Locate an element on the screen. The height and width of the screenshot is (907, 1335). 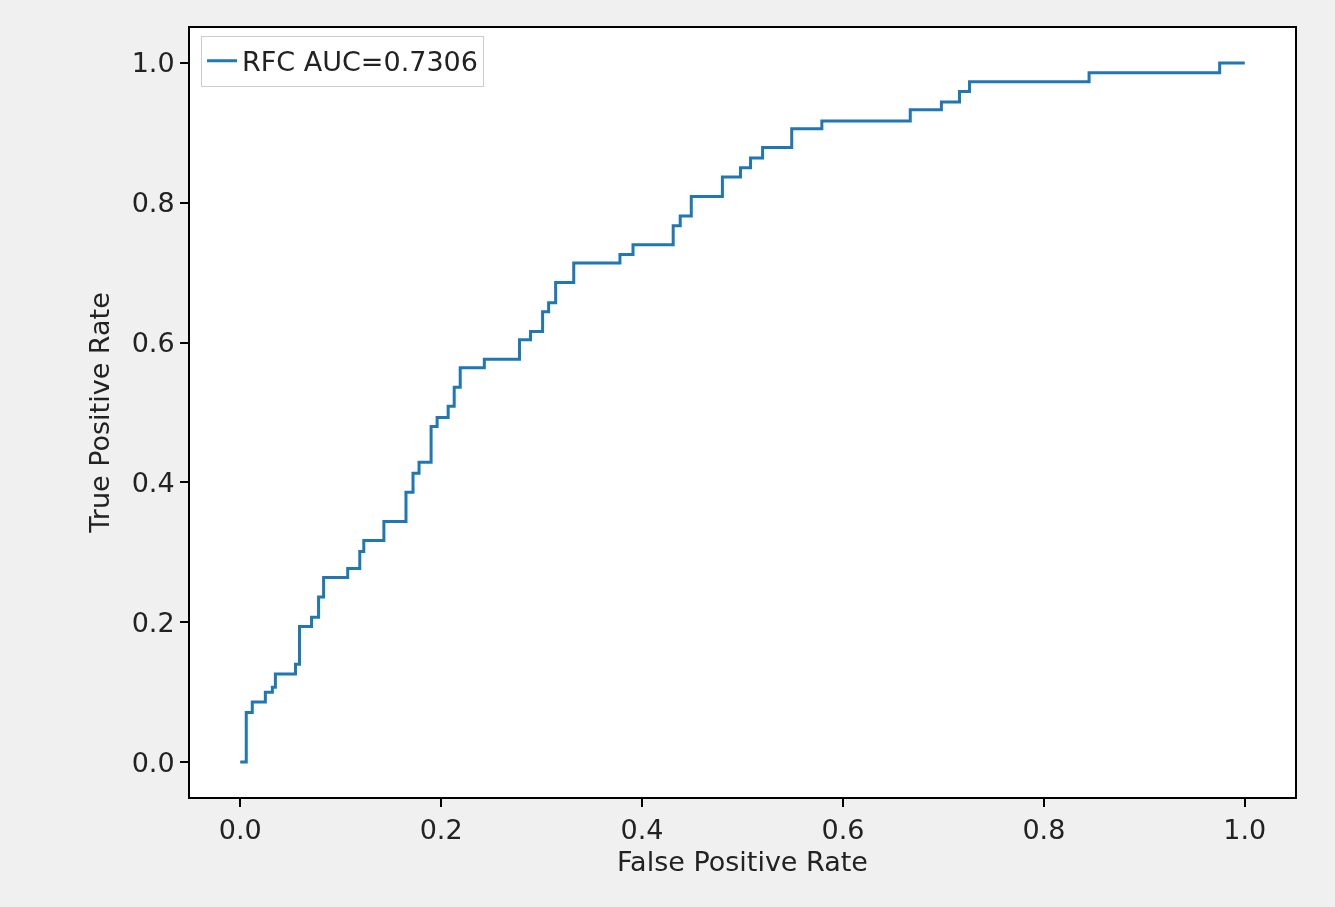
y-tick-label: 0.4 is located at coordinates (153, 482).